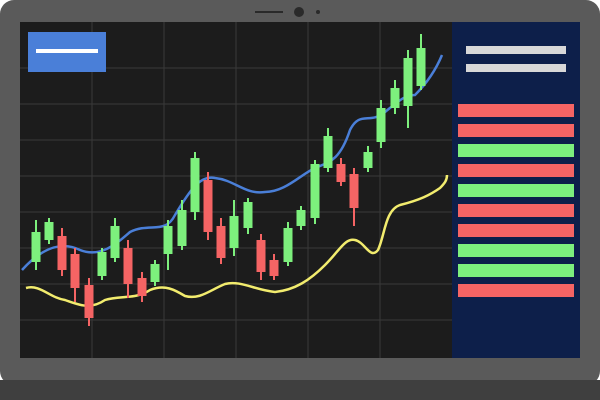 This screenshot has height=400, width=600. What do you see at coordinates (300, 390) in the screenshot?
I see `laptop-base` at bounding box center [300, 390].